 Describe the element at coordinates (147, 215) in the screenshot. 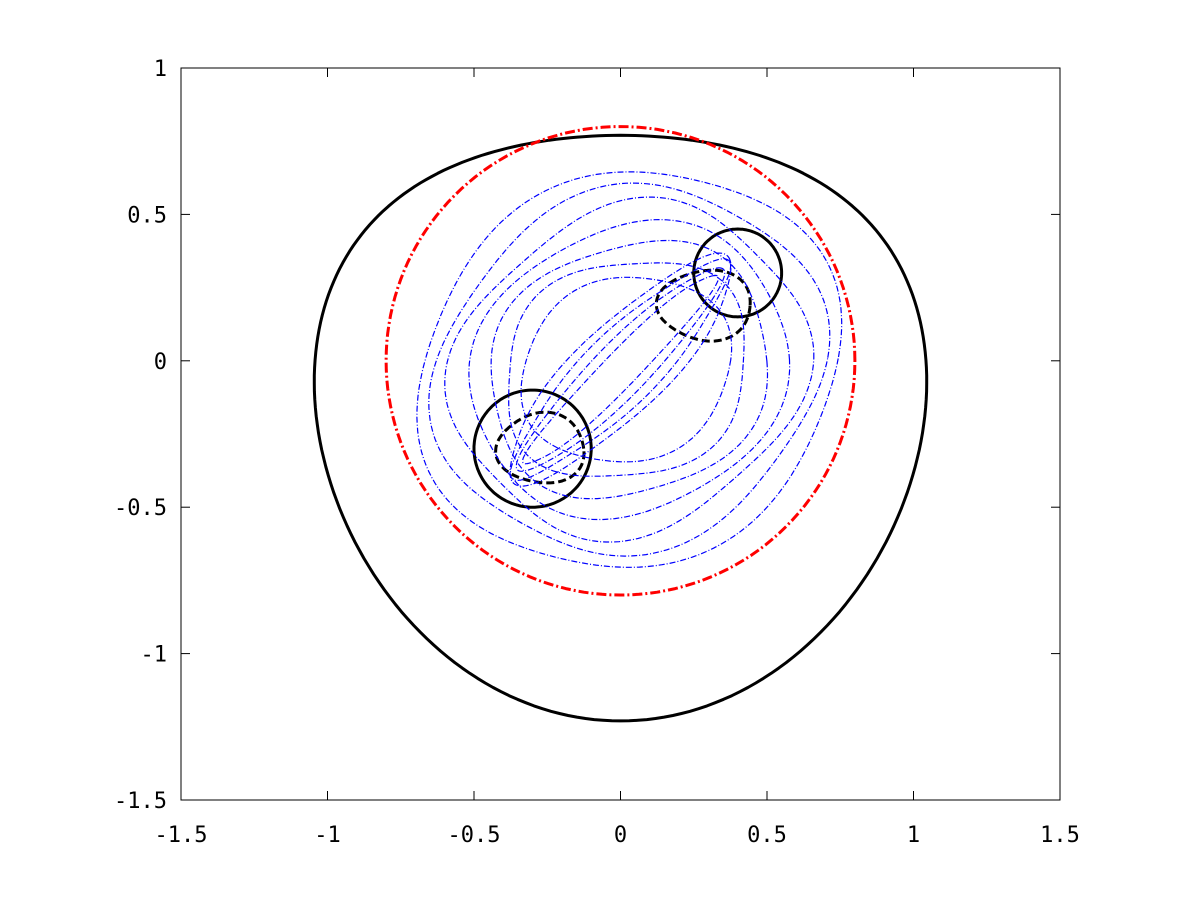

I see `y-tick-label: 0.5` at that location.